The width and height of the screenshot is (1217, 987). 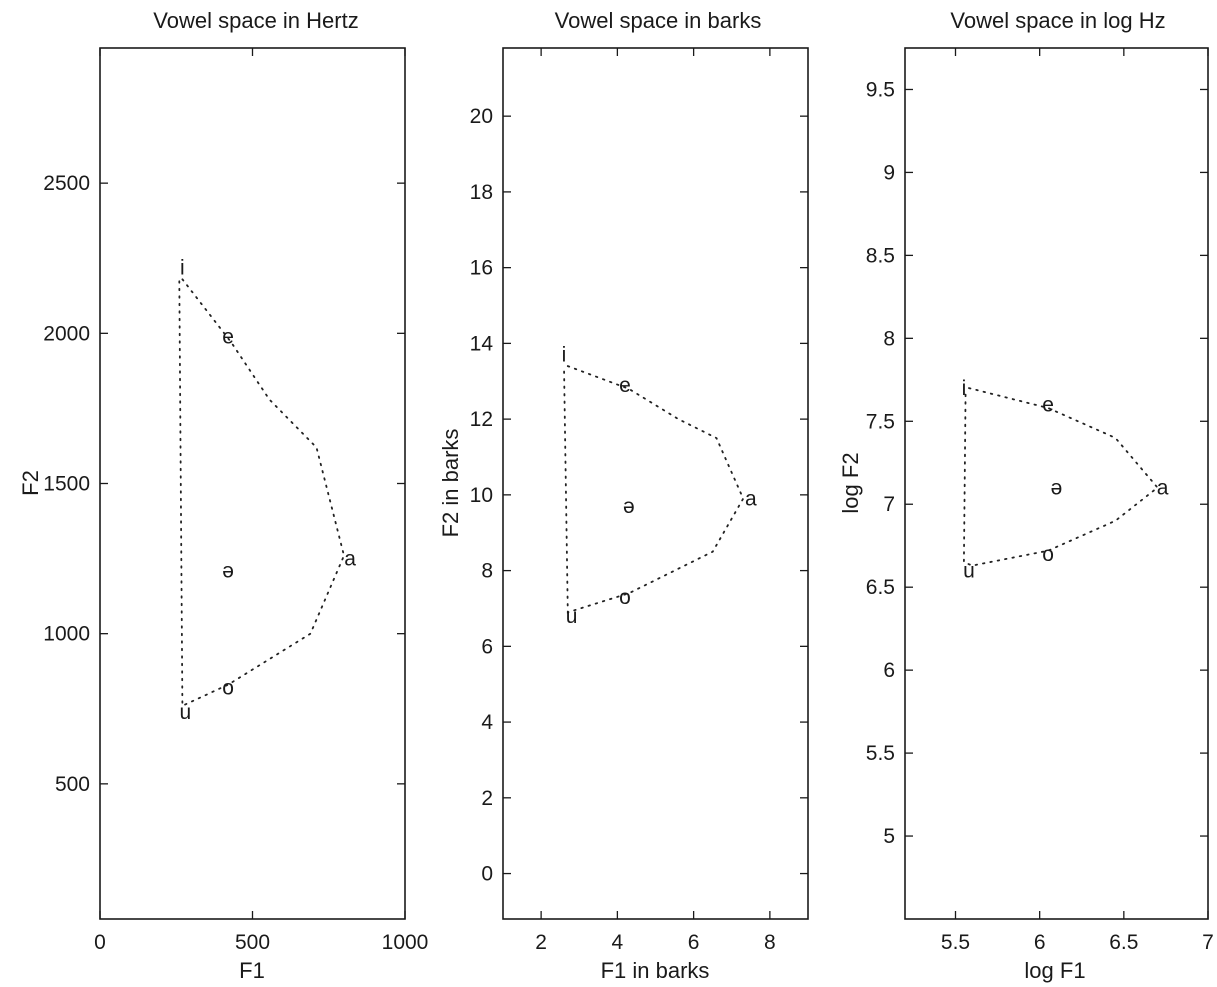 I want to click on barks-ytick-label: 10, so click(x=481, y=495).